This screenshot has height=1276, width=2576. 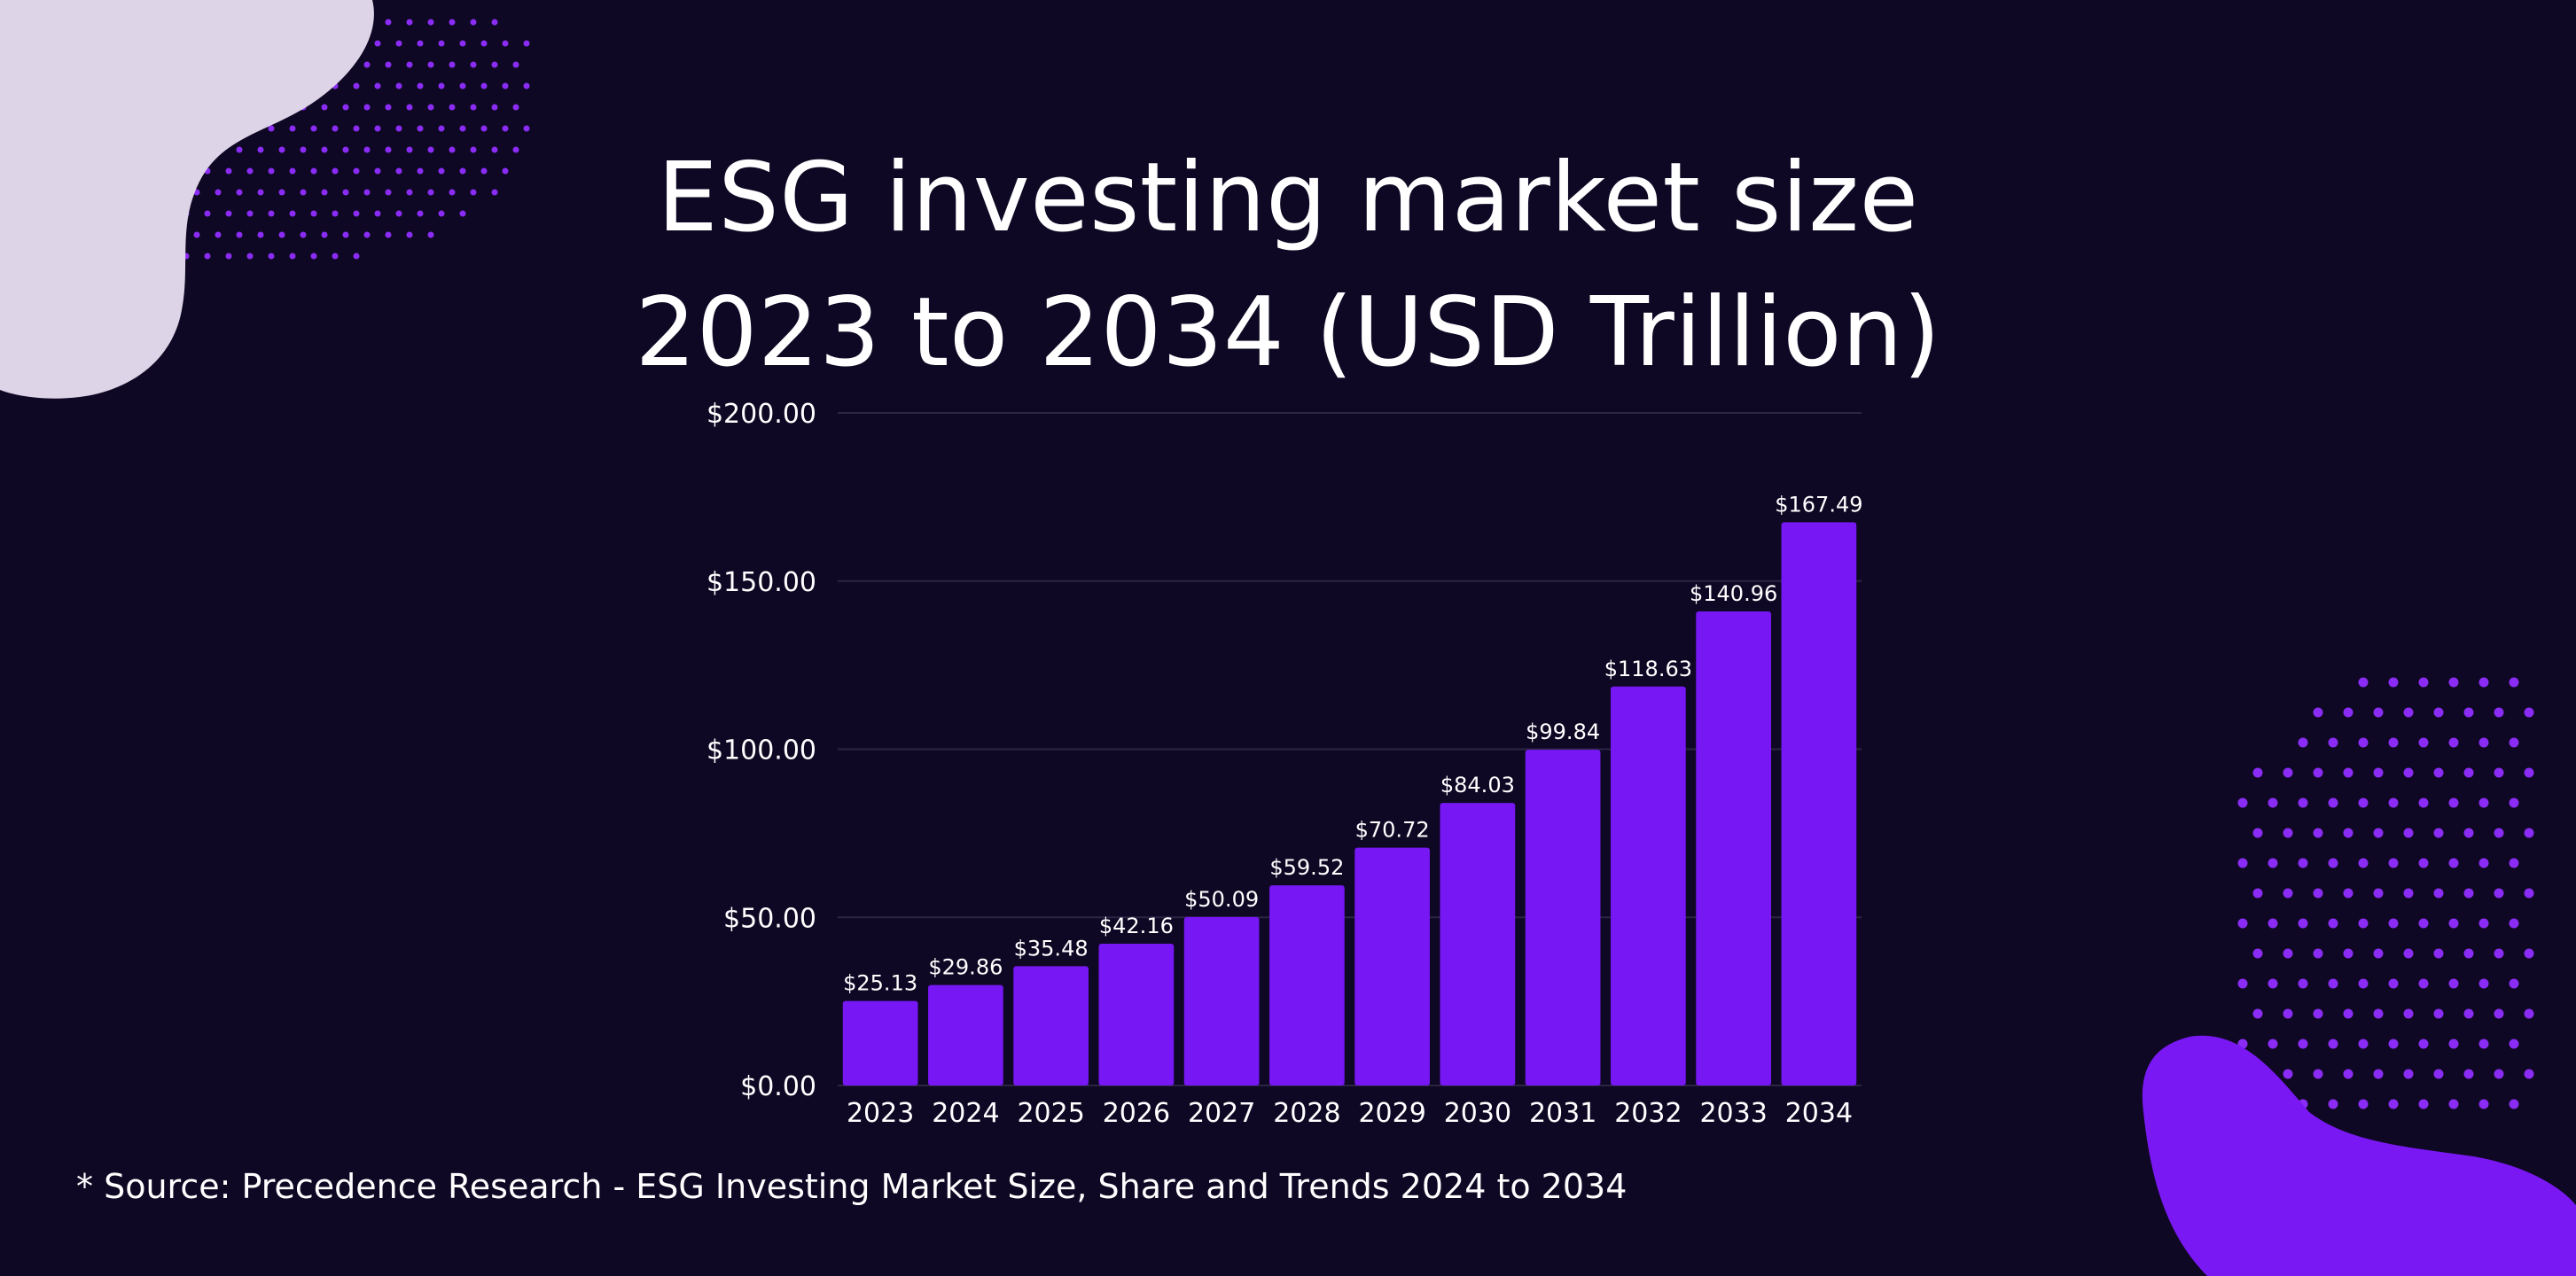 What do you see at coordinates (1648, 885) in the screenshot?
I see `bar-2032` at bounding box center [1648, 885].